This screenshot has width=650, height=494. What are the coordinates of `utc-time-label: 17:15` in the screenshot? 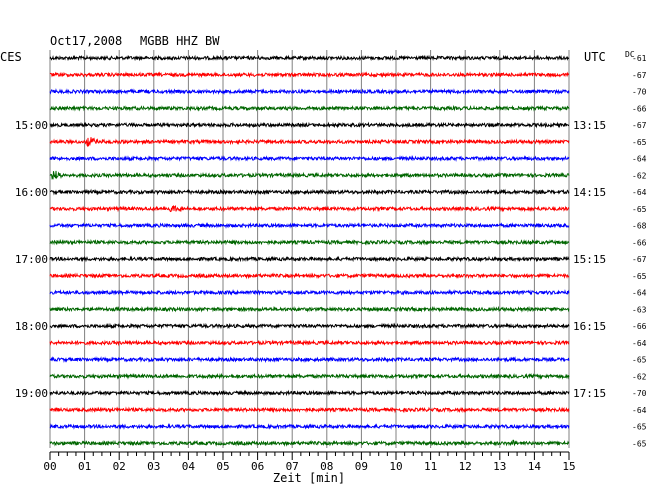 It's located at (589, 393).